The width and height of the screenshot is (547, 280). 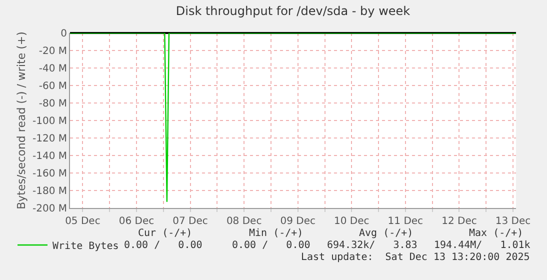 What do you see at coordinates (190, 221) in the screenshot?
I see `x-tick-label: 07 Dec` at bounding box center [190, 221].